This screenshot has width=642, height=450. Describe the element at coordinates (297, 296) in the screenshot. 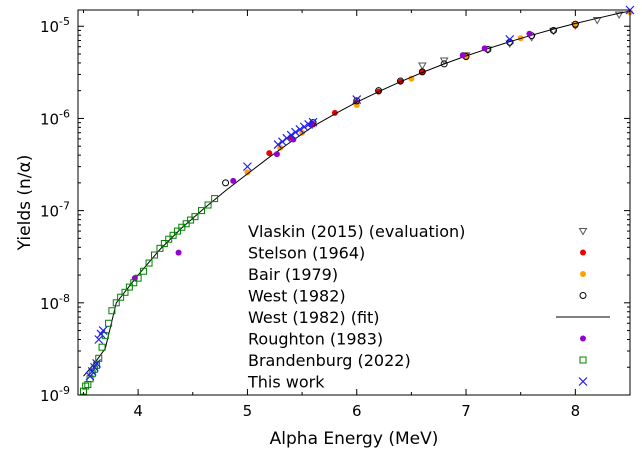

I see `legend-label: West (1982)` at that location.